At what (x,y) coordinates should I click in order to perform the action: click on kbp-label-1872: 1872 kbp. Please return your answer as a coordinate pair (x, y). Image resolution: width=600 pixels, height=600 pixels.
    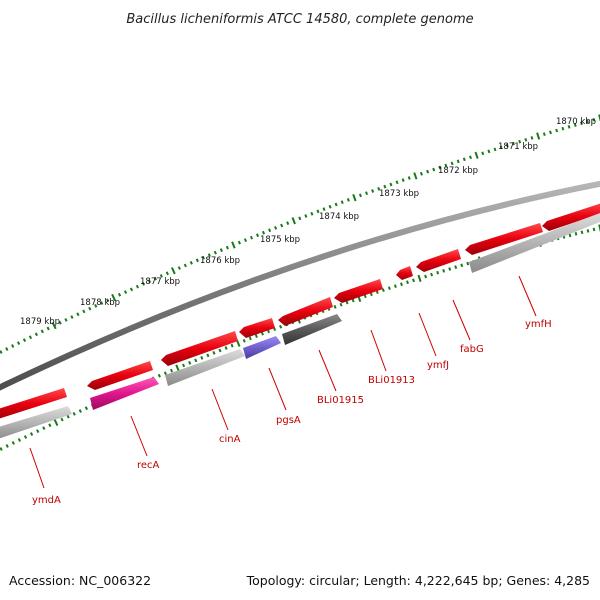
    Looking at the image, I should click on (458, 171).